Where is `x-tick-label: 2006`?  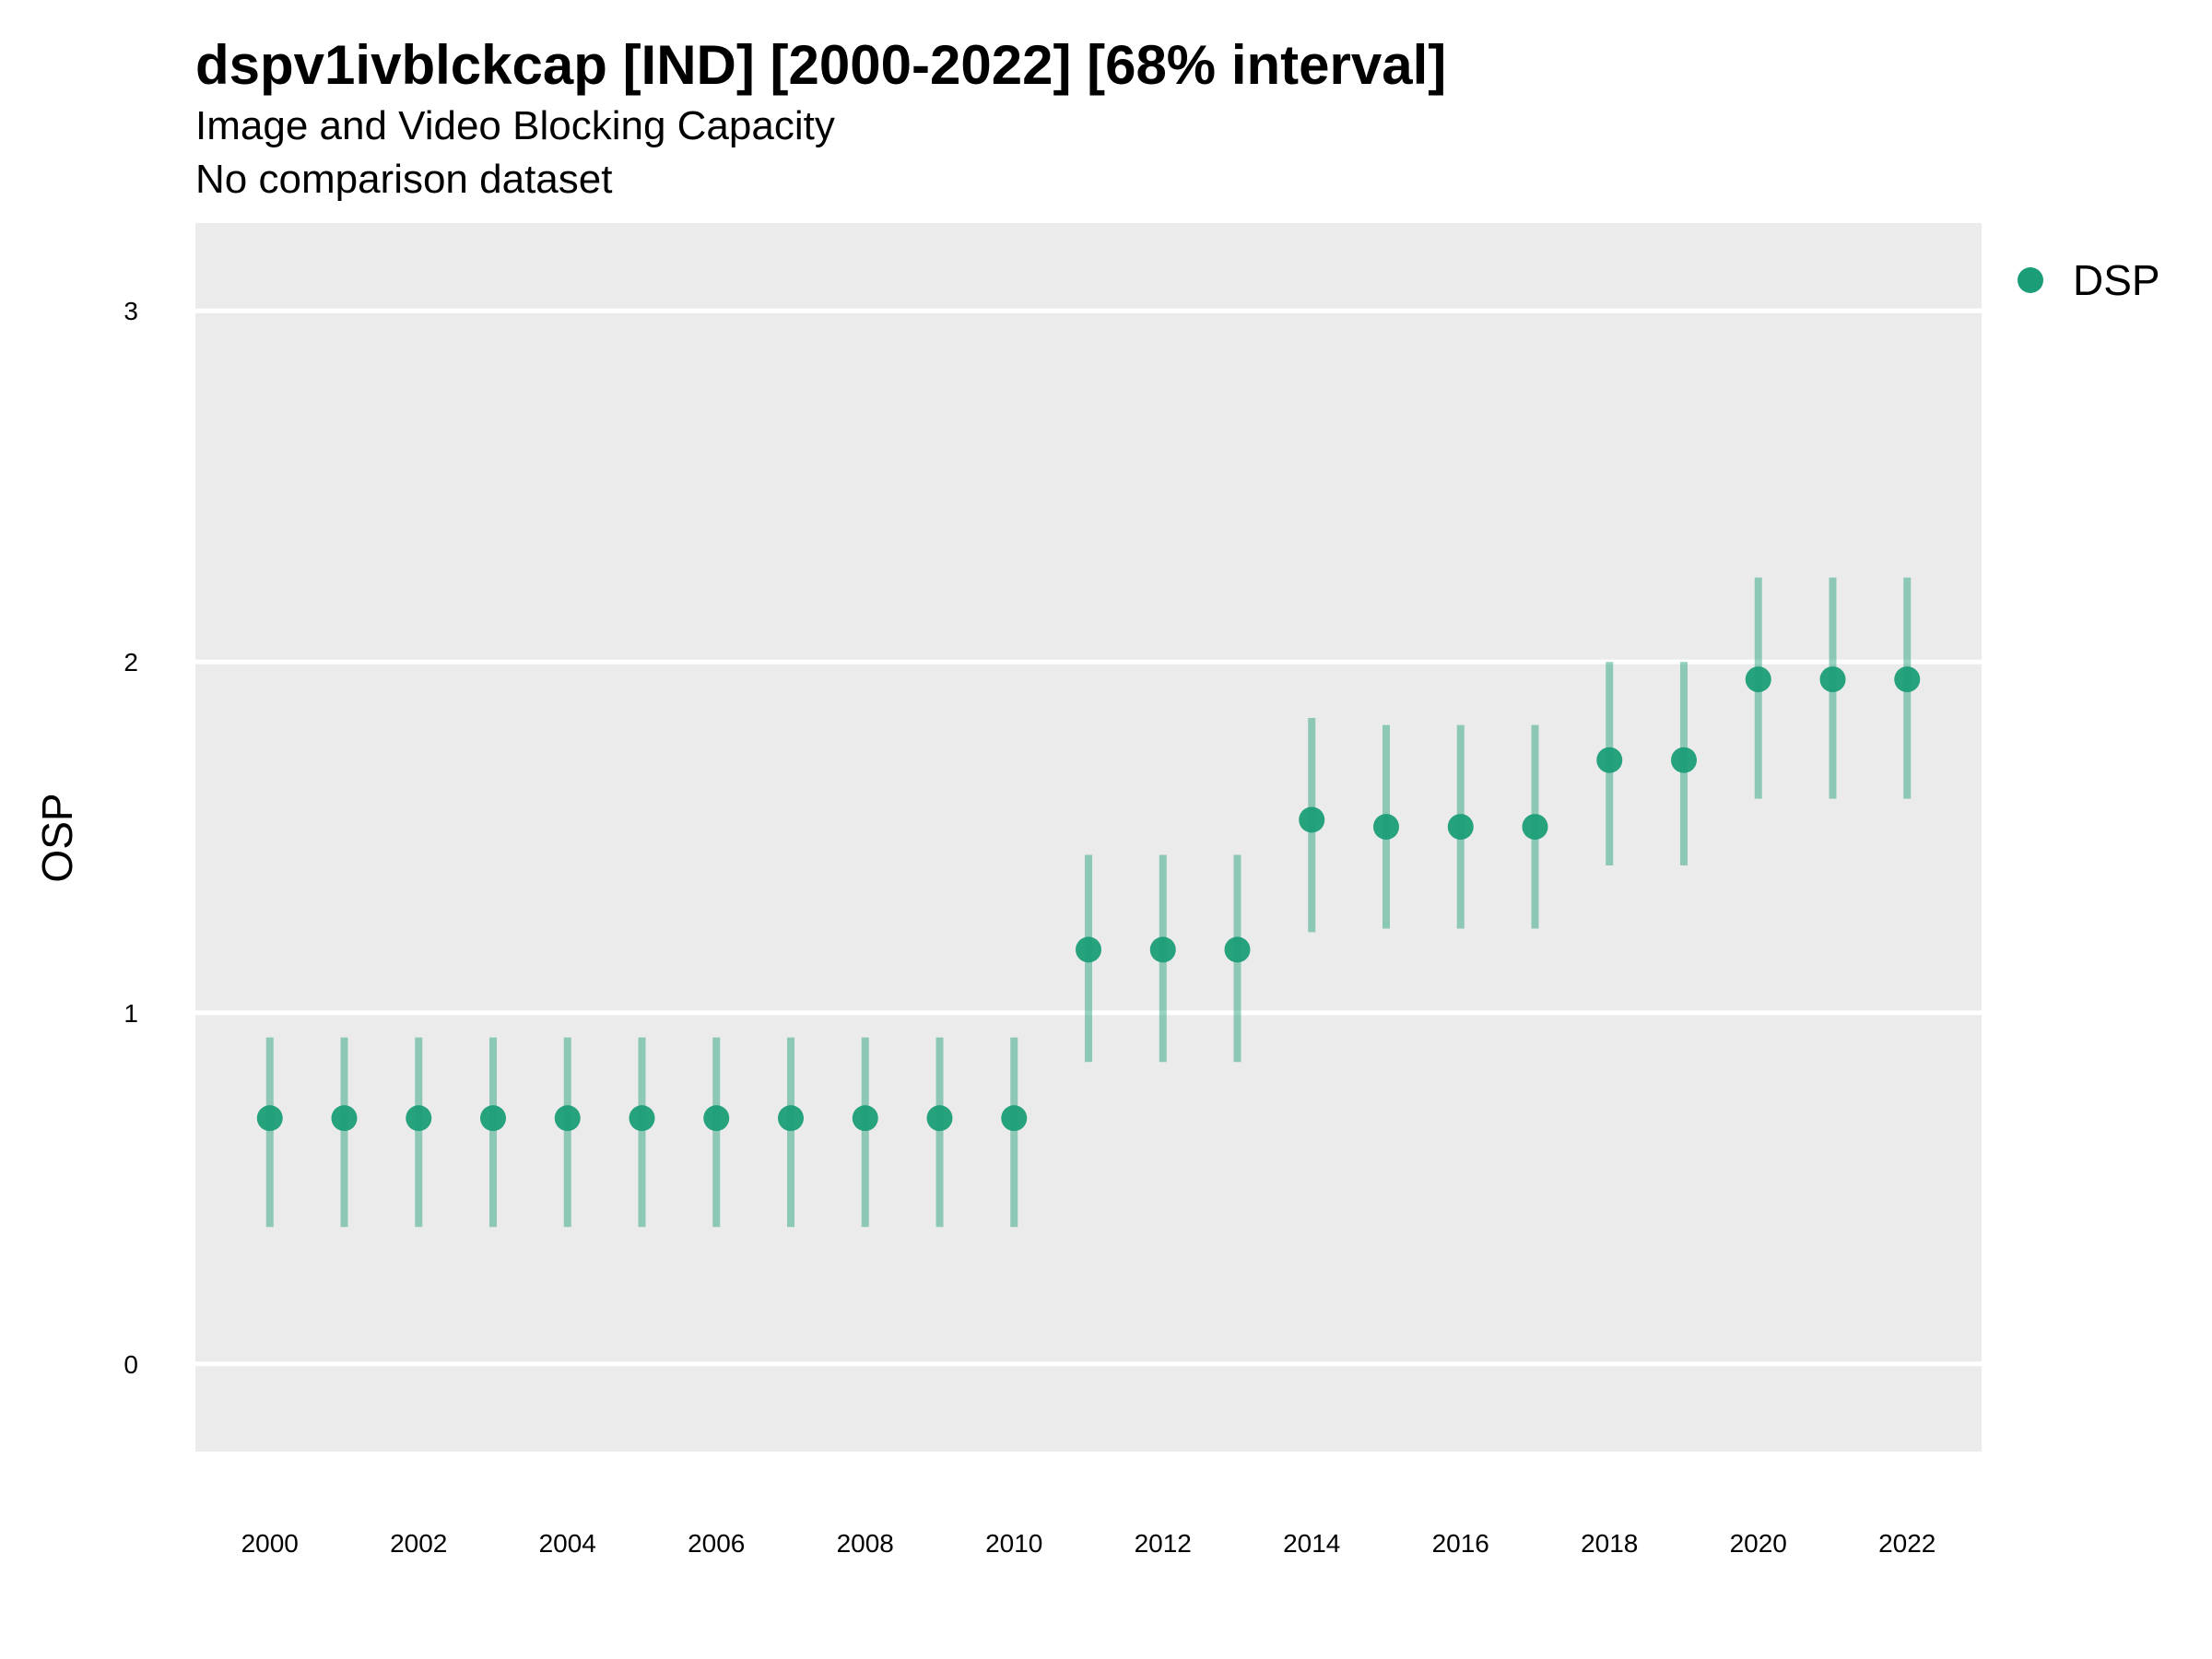 x-tick-label: 2006 is located at coordinates (716, 1543).